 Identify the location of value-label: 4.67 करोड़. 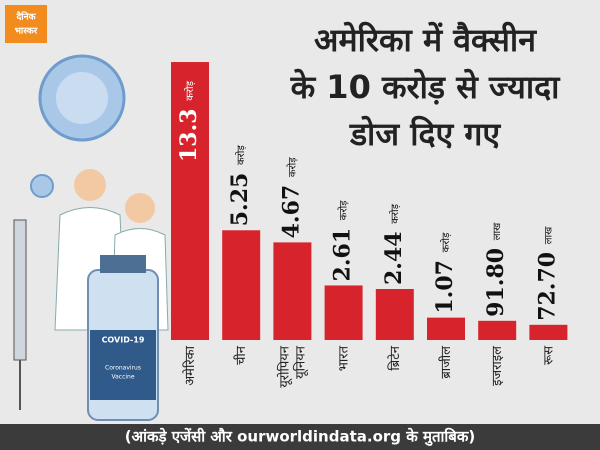
(291, 198).